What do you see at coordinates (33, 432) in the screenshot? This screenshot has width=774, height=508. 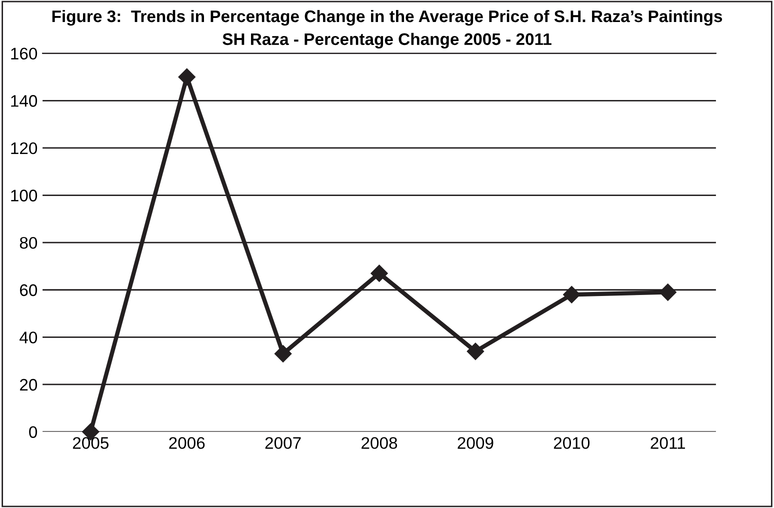 I see `y-tick-label: 0` at bounding box center [33, 432].